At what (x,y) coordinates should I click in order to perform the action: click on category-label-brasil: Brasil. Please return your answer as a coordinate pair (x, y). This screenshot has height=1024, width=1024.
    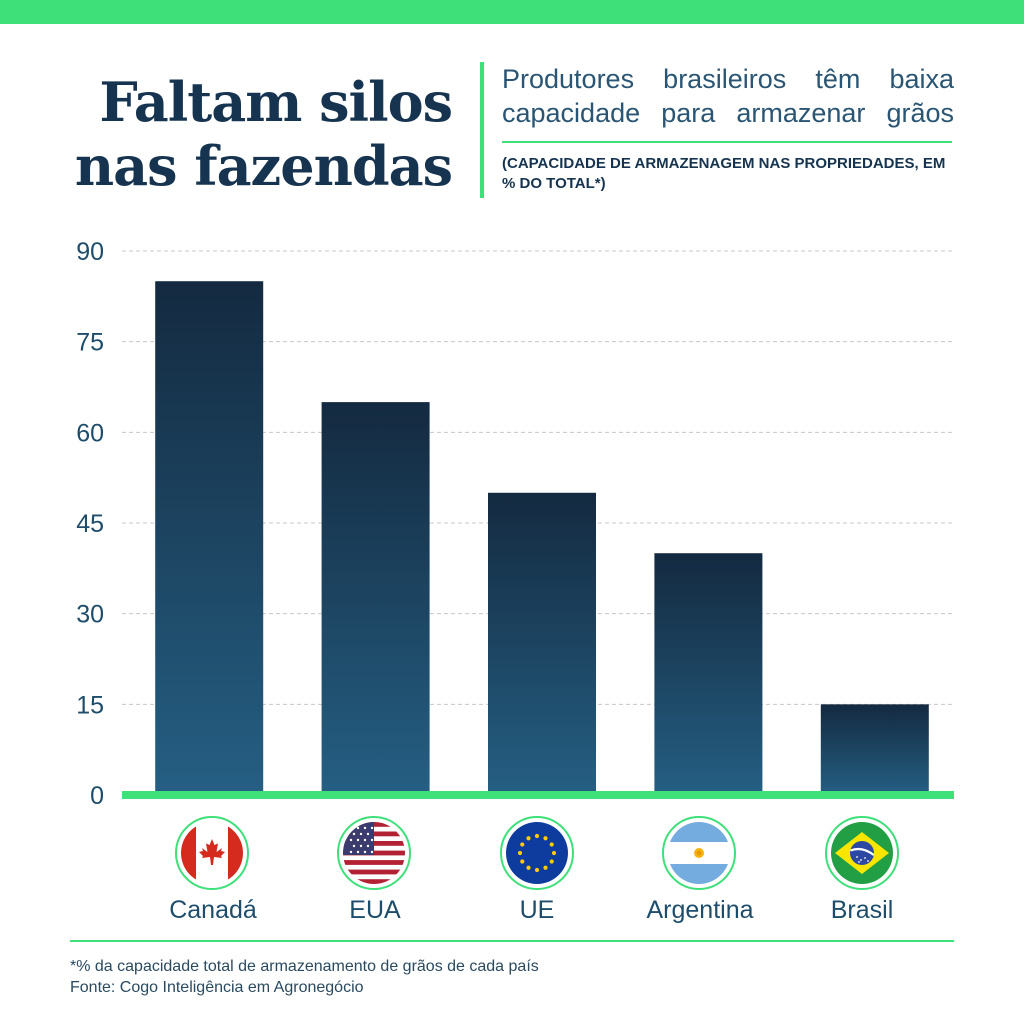
    Looking at the image, I should click on (862, 910).